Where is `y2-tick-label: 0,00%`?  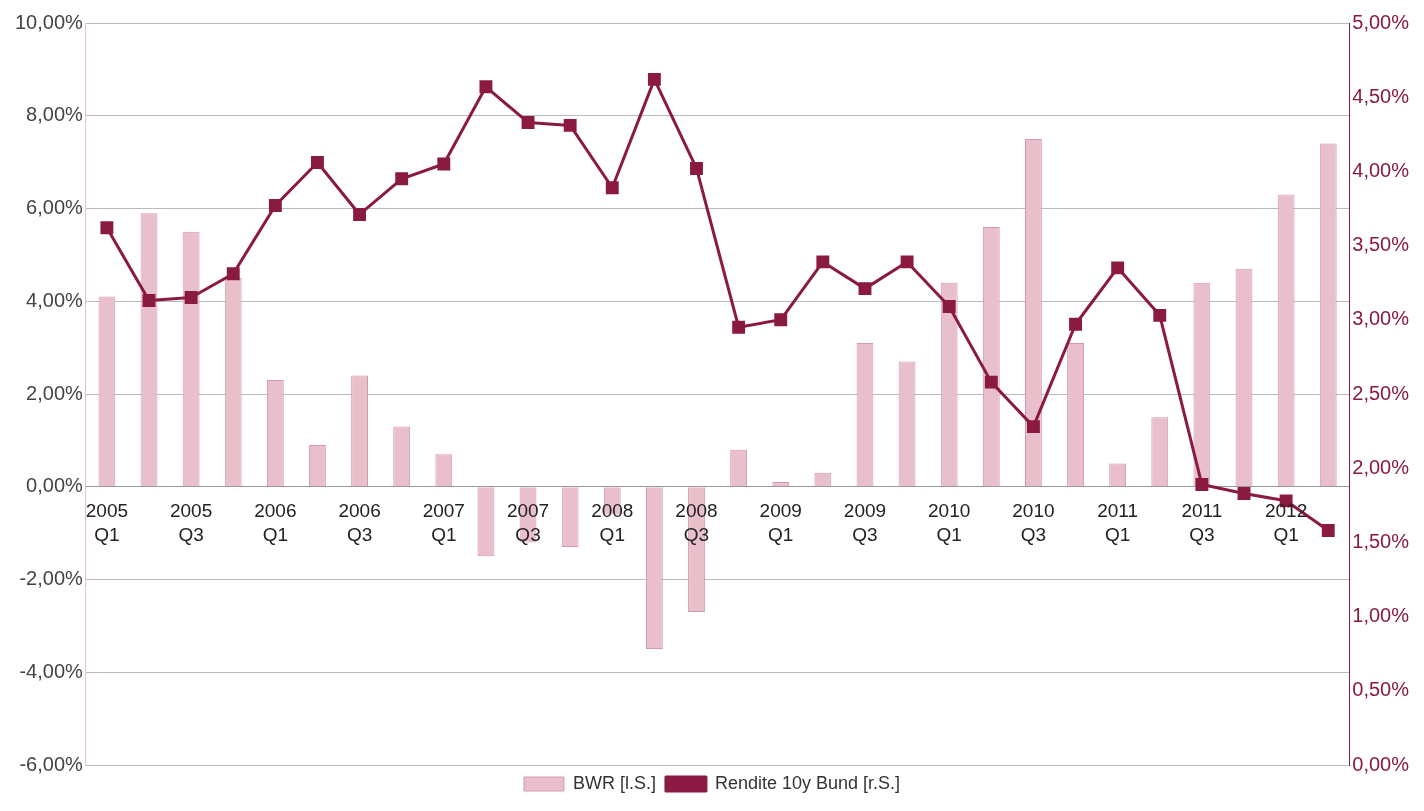 y2-tick-label: 0,00% is located at coordinates (1381, 763).